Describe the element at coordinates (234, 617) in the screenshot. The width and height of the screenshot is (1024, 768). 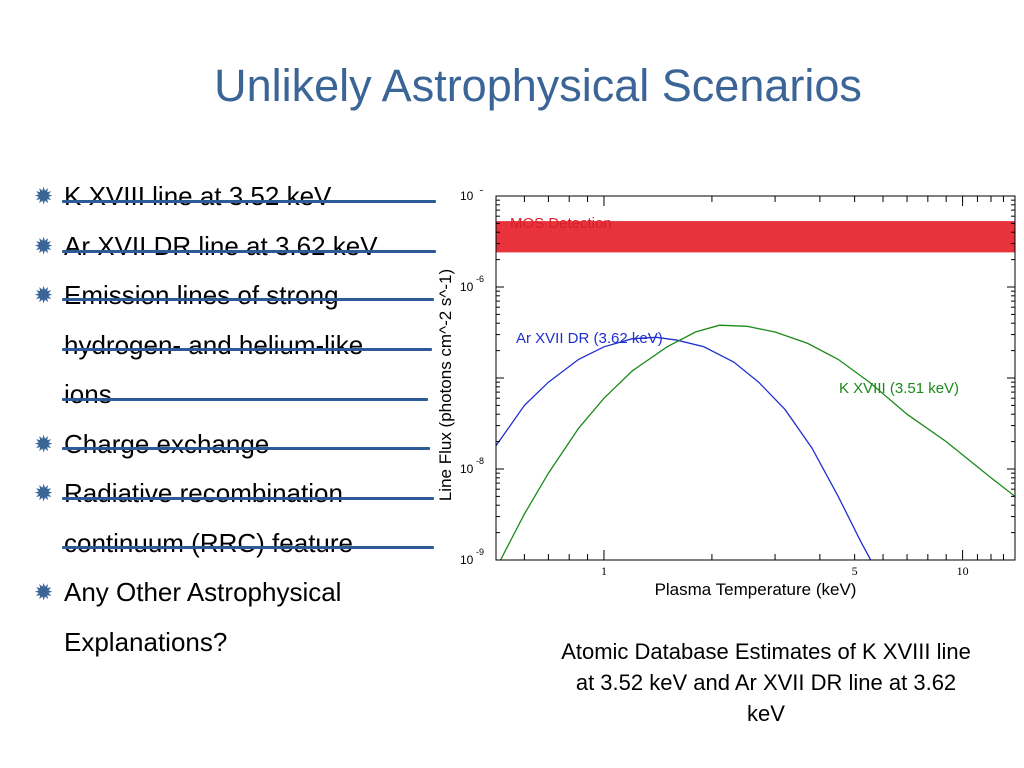
I see `bullet-item: ✹ Any Other Astrophysical Explanations?` at that location.